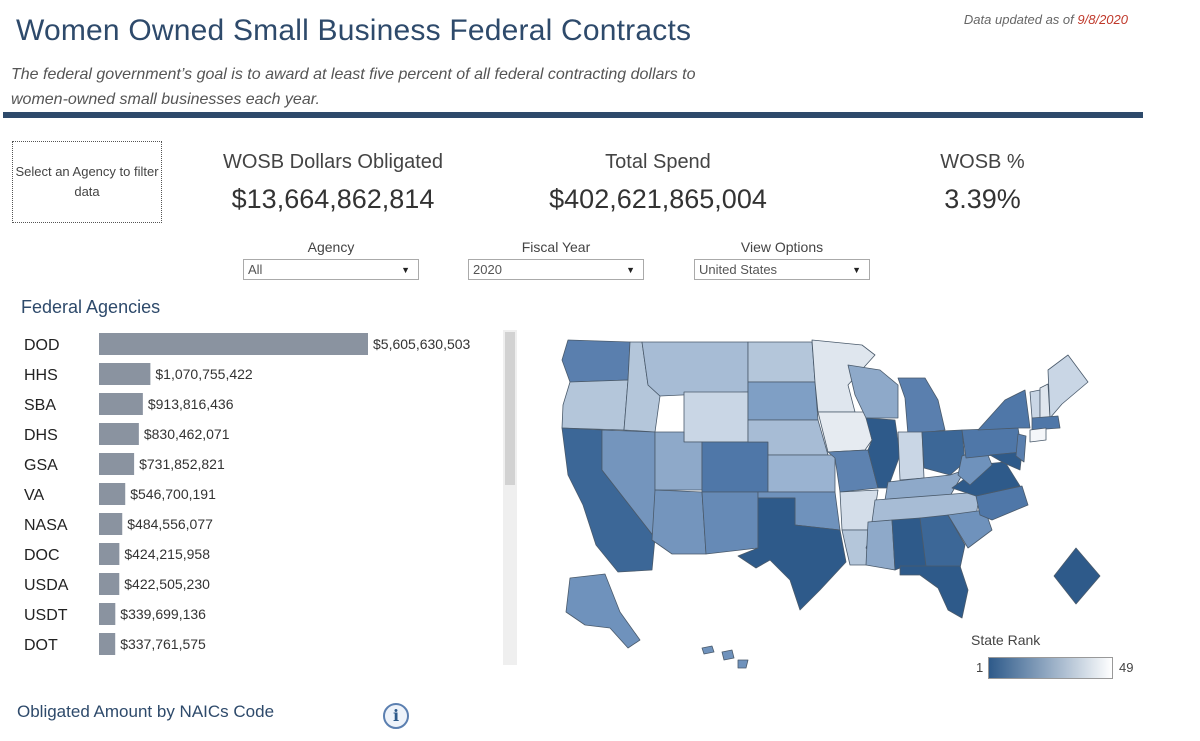 This screenshot has height=741, width=1200. I want to click on agency-prompt-text: Select an Agency to filter data, so click(87, 181).